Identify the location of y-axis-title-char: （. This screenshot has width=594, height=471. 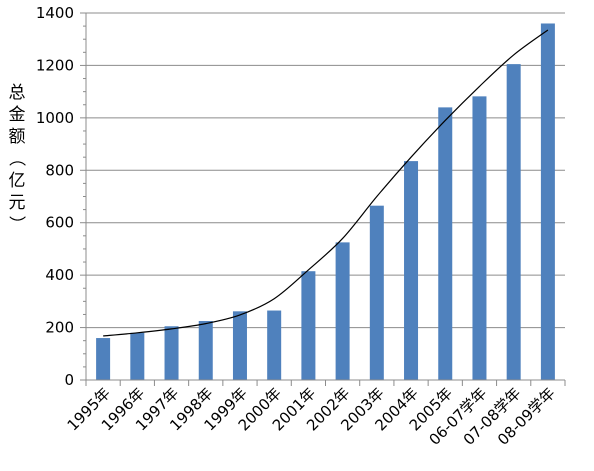
(16, 158).